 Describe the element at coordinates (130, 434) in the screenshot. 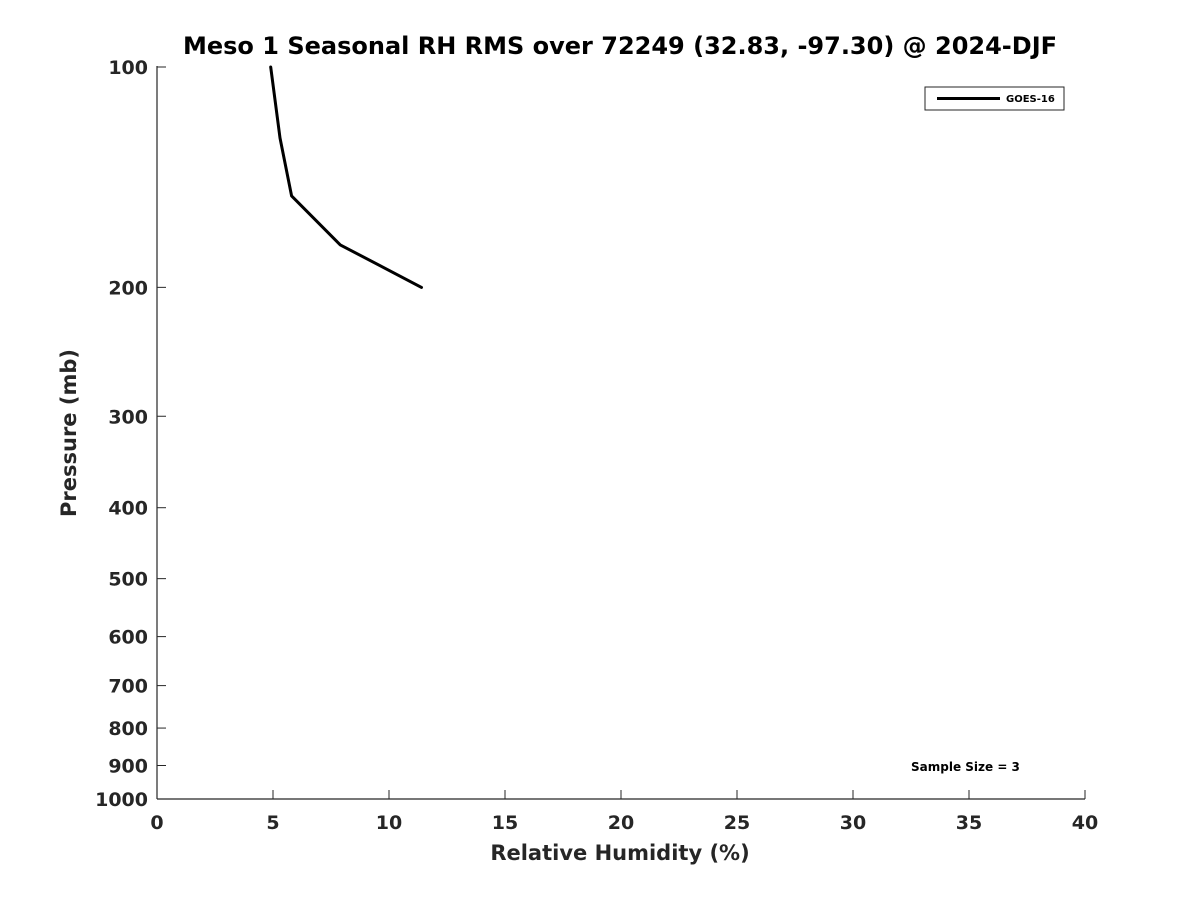

I see `y-axis-ticks: 100 200 300 400 500 600 700 800 900 1000` at that location.